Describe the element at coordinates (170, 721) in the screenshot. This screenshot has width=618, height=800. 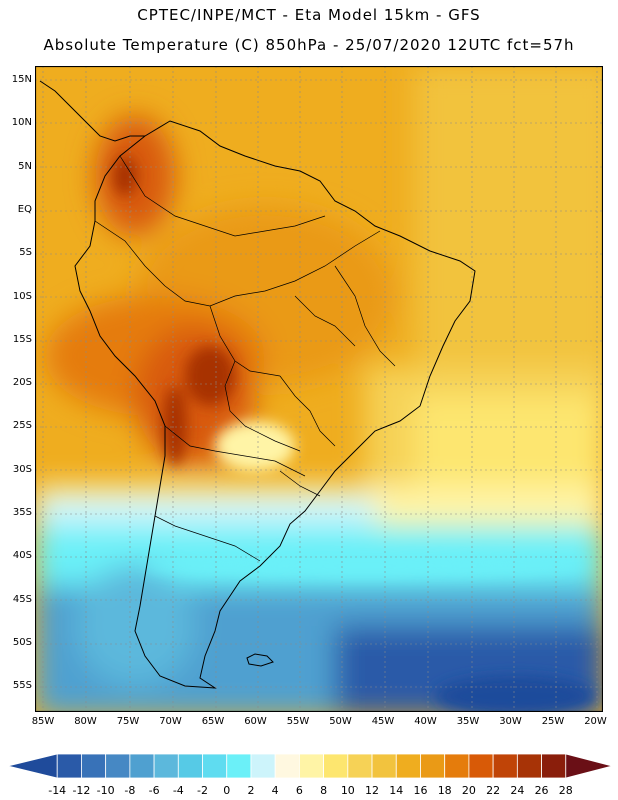
I see `lon-tick-label: 70W` at that location.